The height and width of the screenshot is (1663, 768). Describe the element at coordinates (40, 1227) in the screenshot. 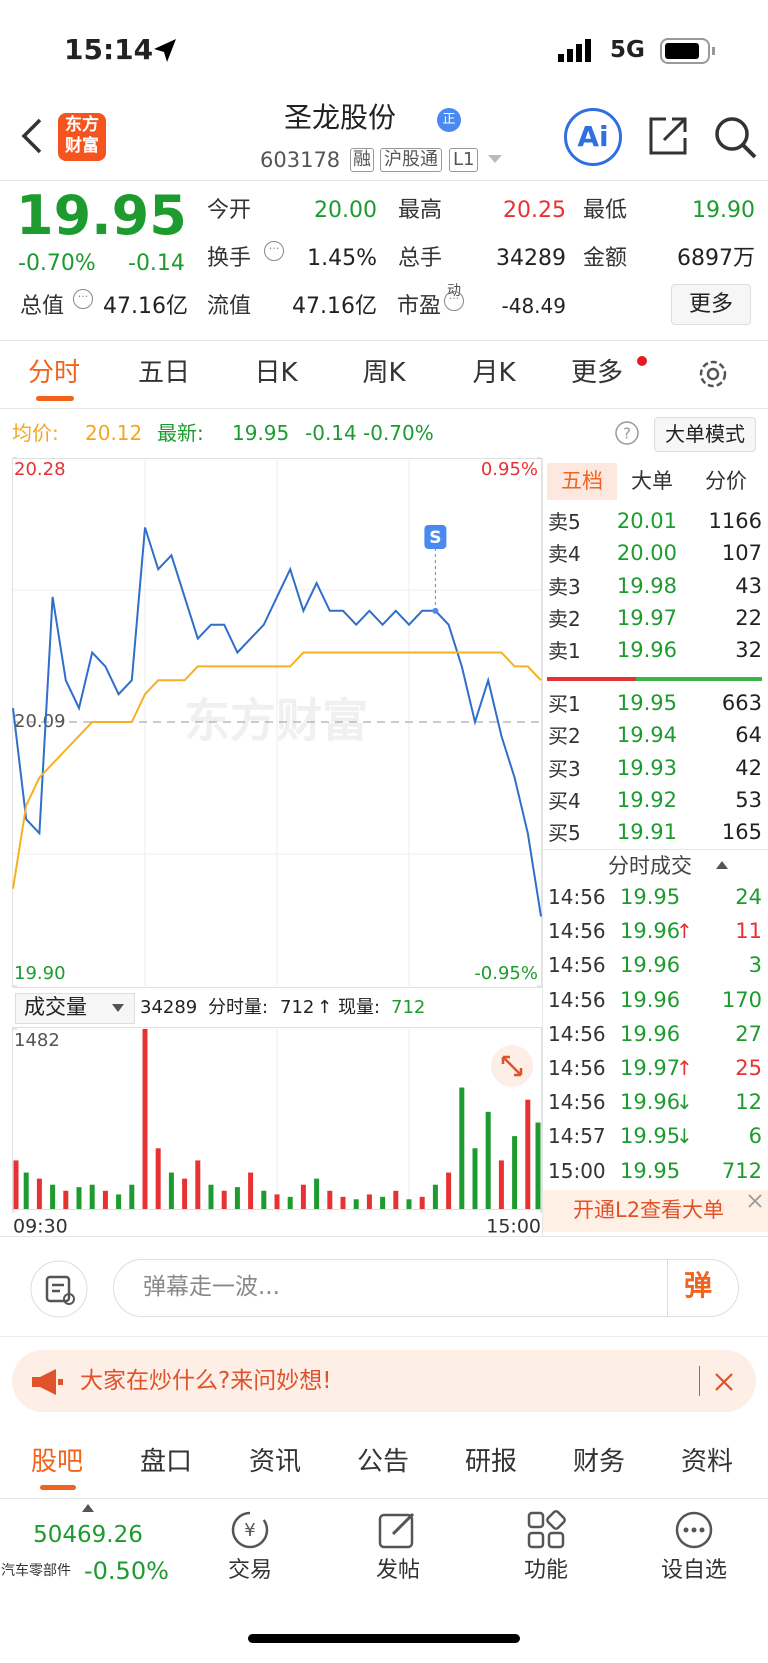

I see `x-tick-label: 09:30` at that location.